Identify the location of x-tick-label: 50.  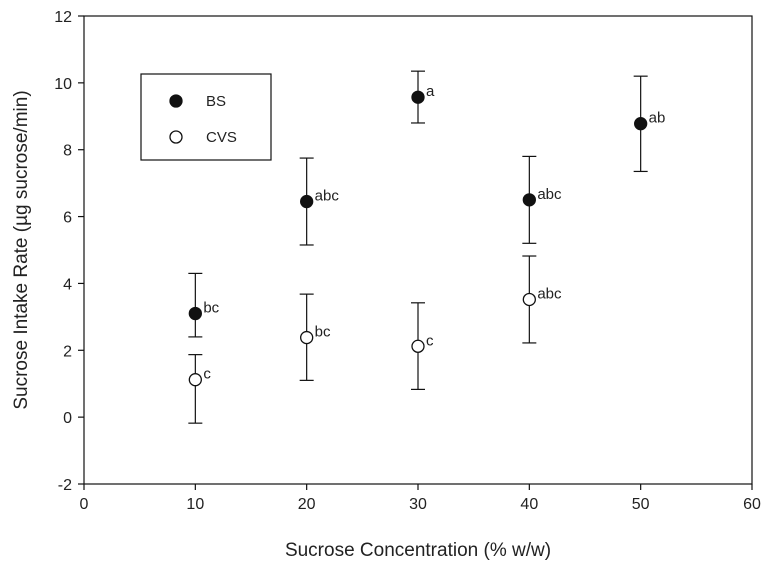
(641, 504).